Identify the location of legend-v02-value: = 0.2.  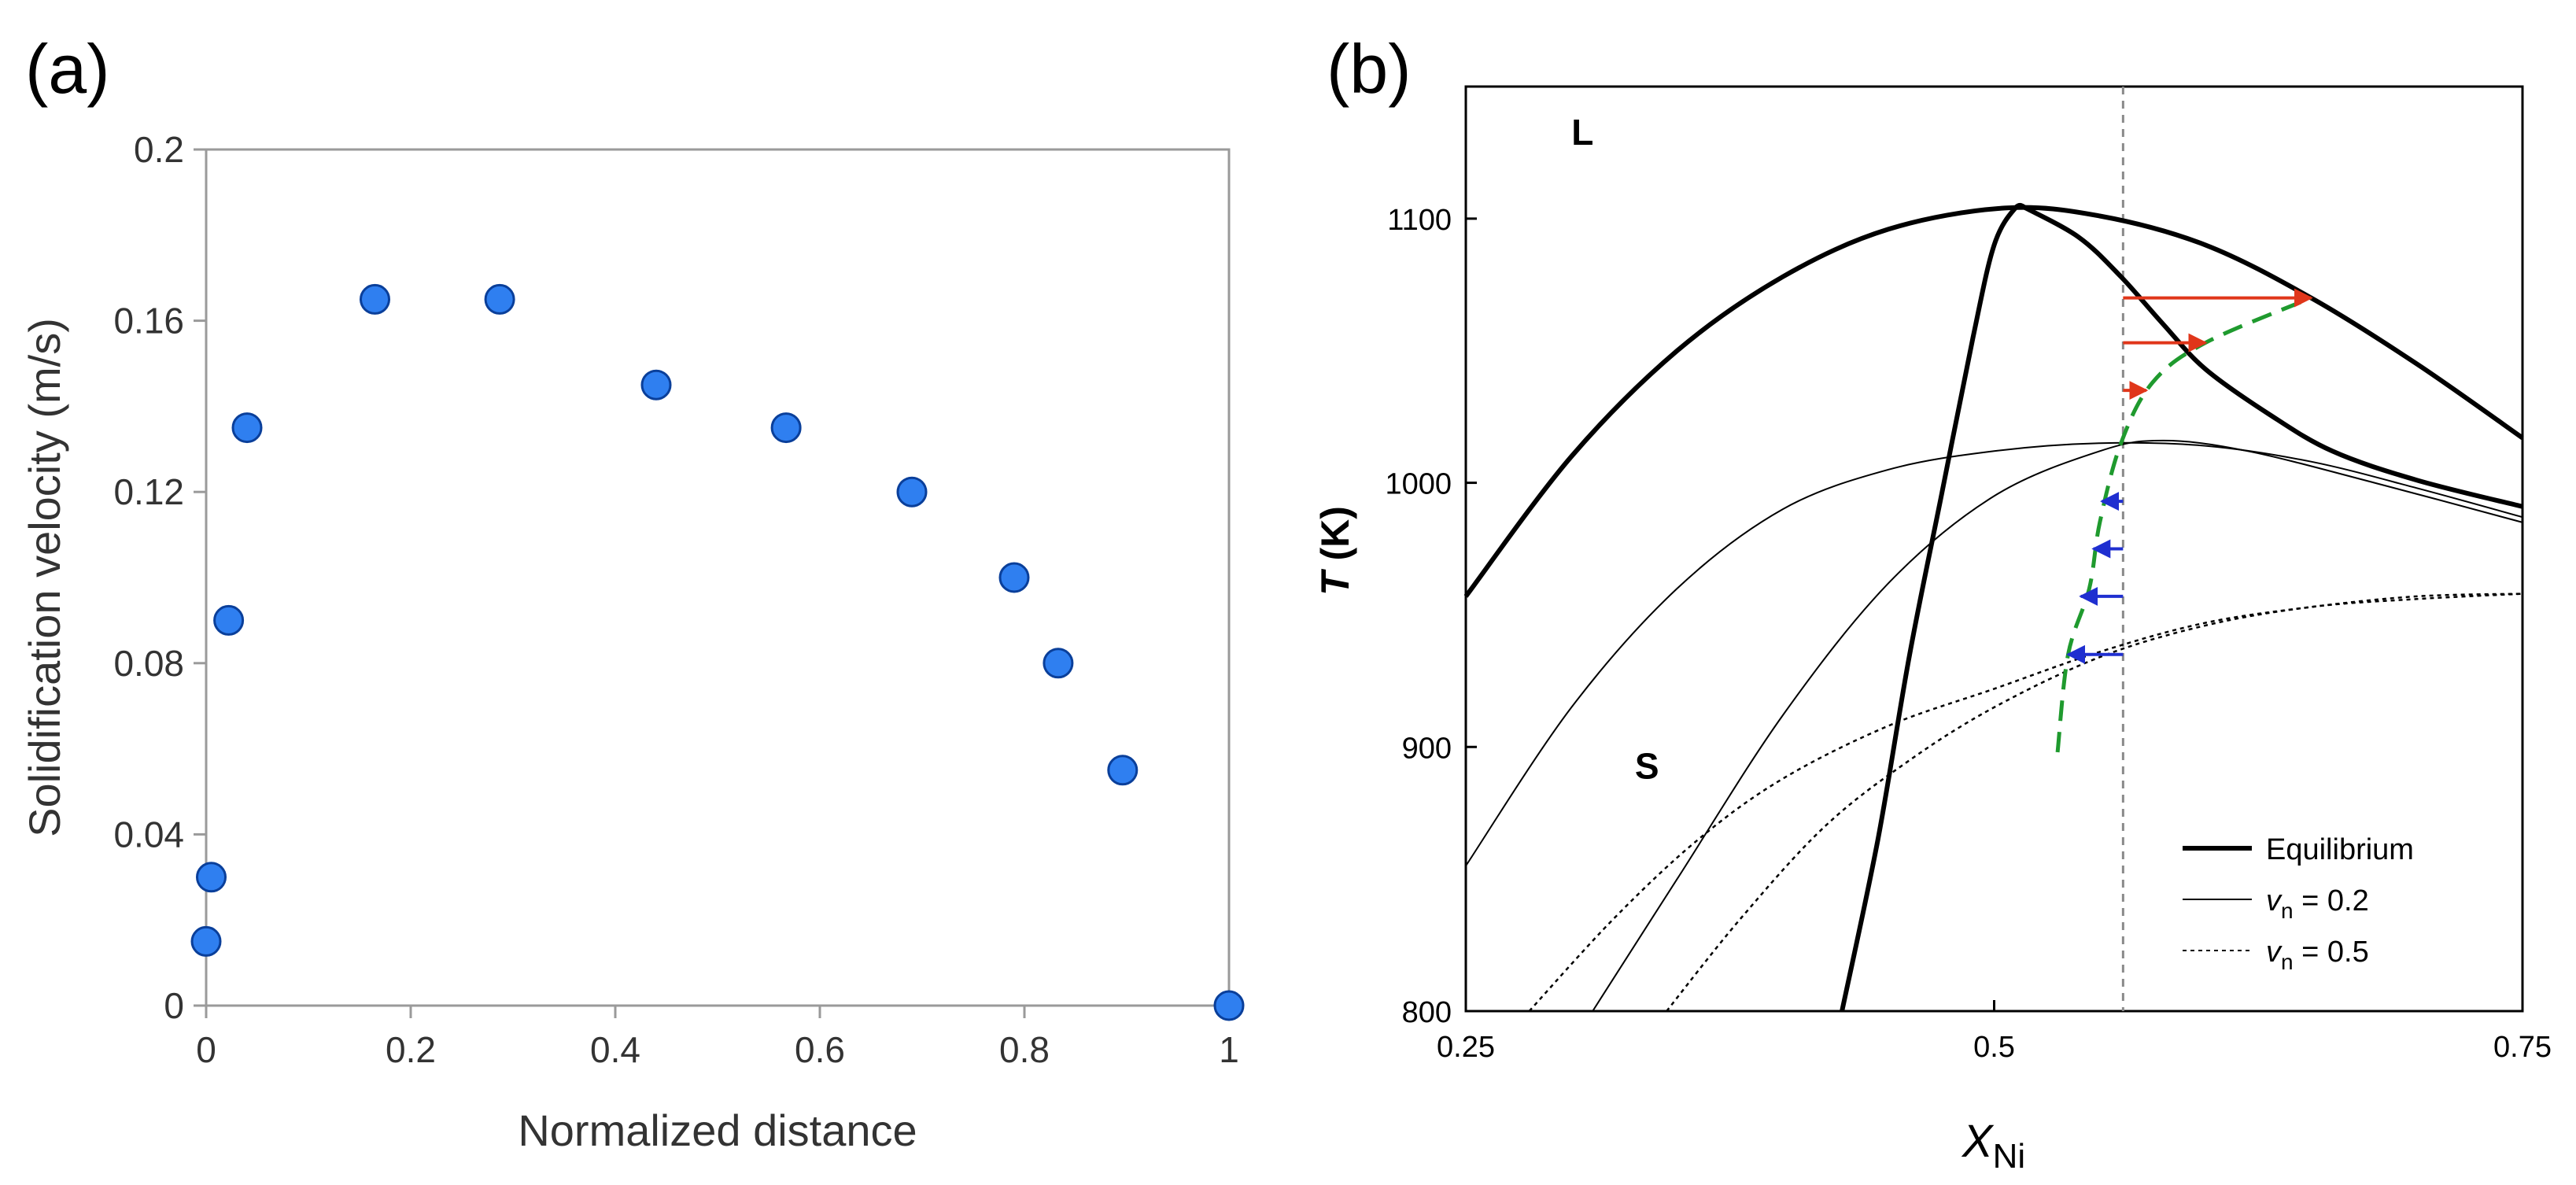
(2331, 900).